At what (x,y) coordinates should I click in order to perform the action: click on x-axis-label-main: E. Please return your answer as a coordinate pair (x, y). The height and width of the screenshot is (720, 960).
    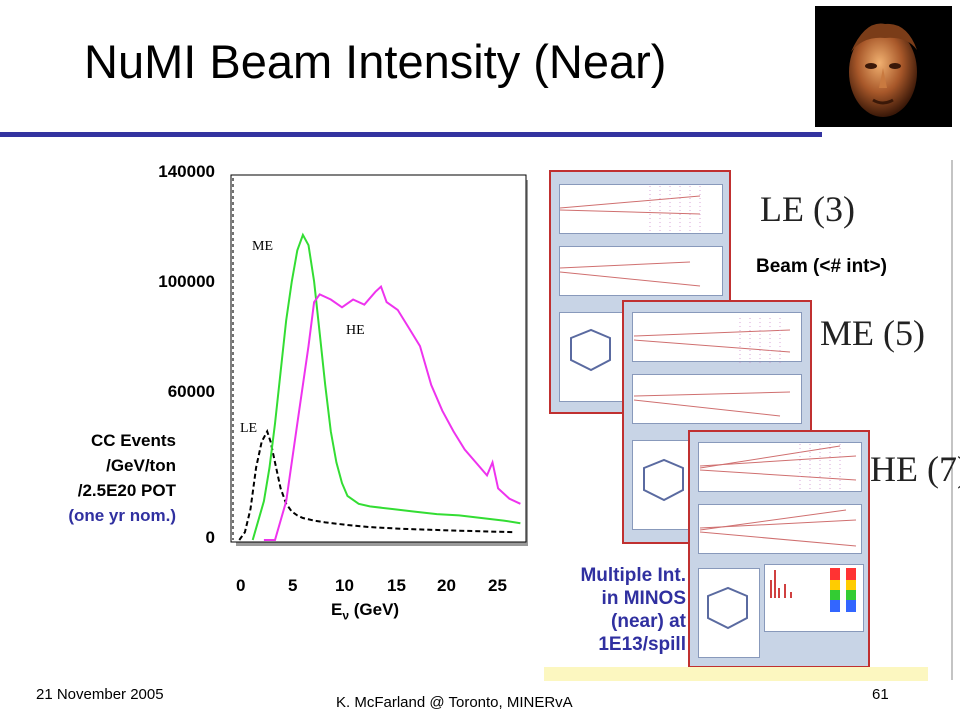
    Looking at the image, I should click on (337, 609).